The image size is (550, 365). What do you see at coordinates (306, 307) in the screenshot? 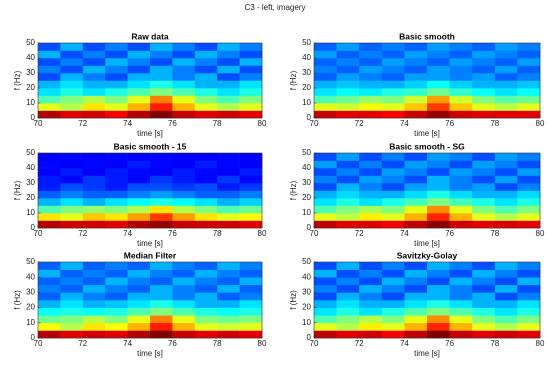
I see `y-tick-label: 20` at bounding box center [306, 307].